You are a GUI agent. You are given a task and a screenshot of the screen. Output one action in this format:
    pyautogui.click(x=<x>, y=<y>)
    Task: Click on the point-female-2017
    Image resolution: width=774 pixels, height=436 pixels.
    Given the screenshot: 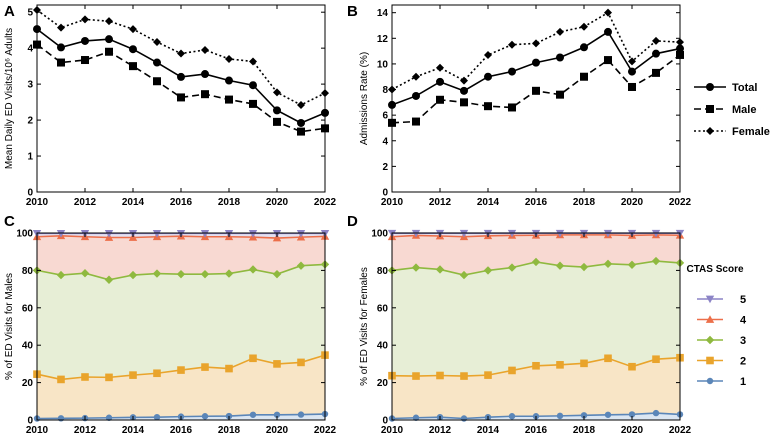 What is the action you would take?
    pyautogui.click(x=560, y=31)
    